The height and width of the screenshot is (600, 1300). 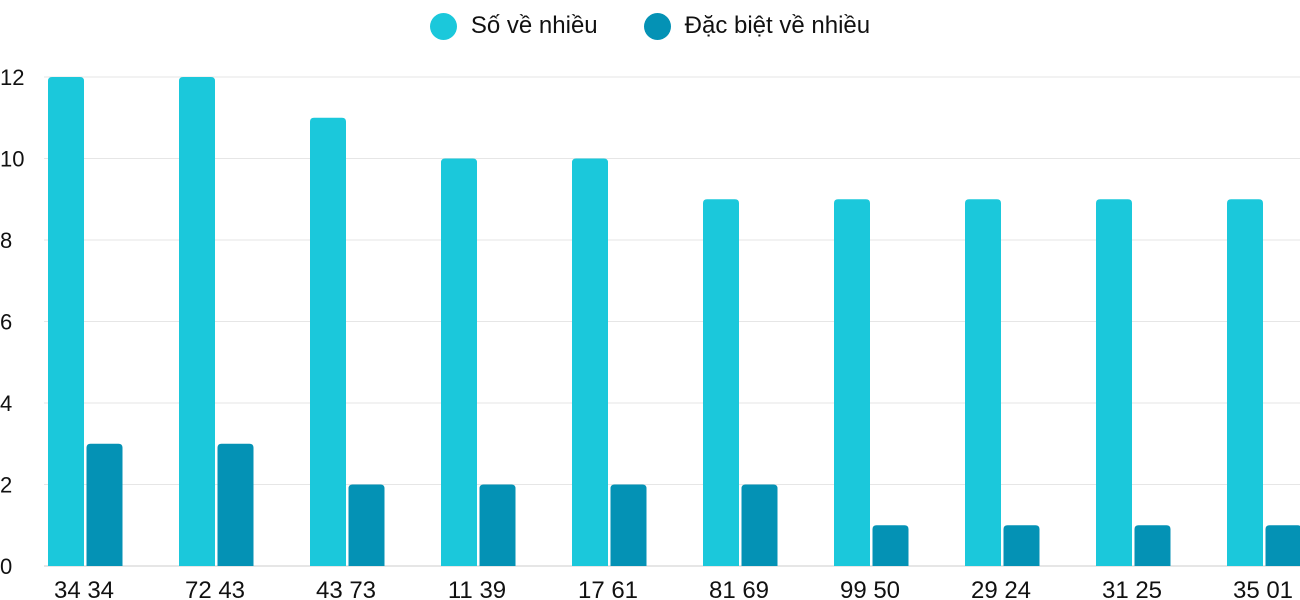 I want to click on y-tick-label: 4, so click(x=6, y=403).